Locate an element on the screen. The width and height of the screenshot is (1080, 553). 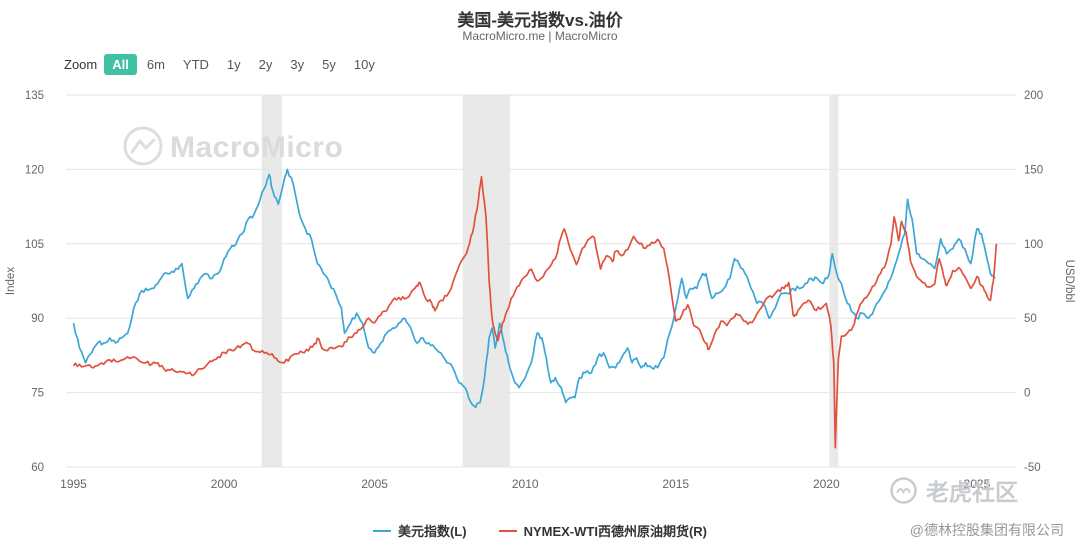
range-button-ytd: YTD is located at coordinates (195, 64).